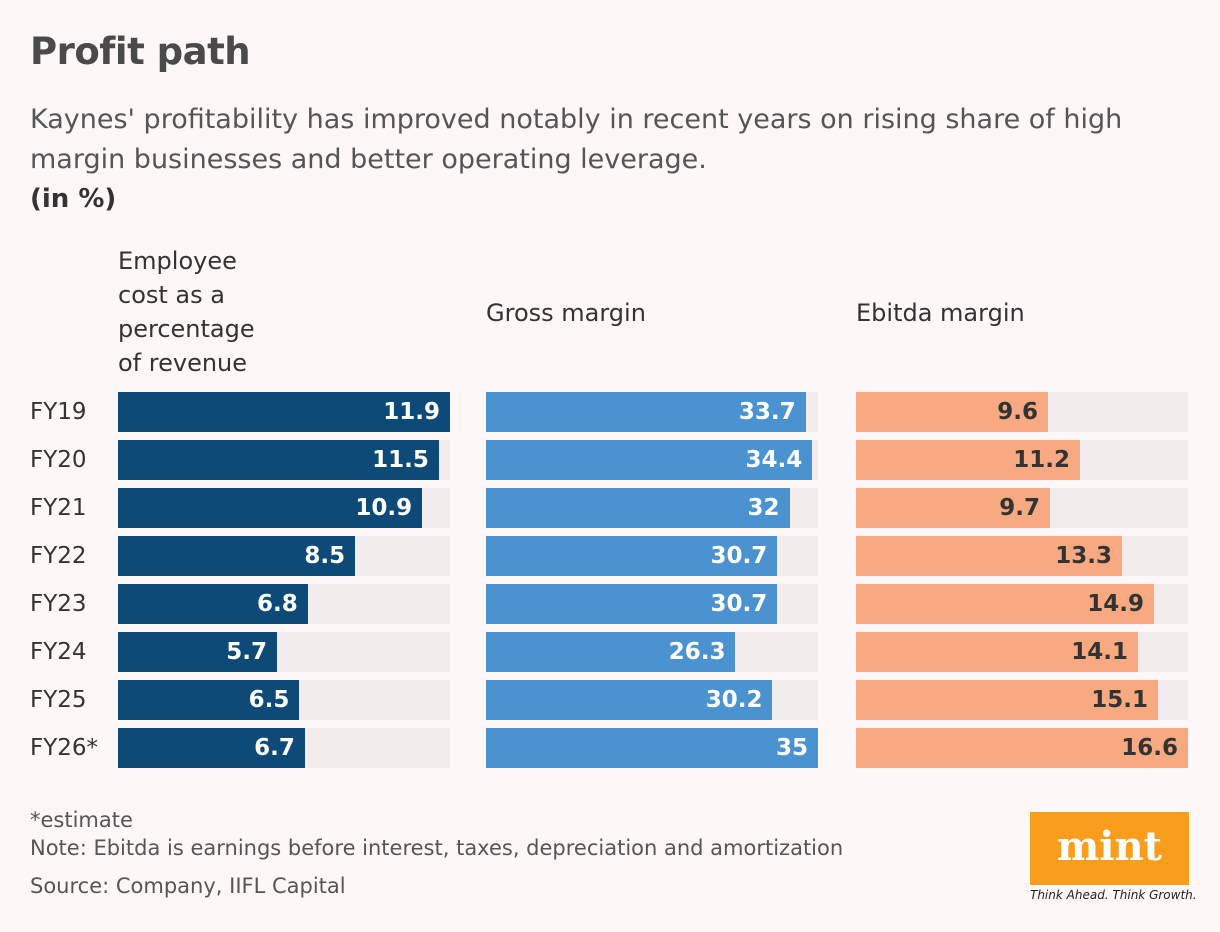 The width and height of the screenshot is (1220, 932). I want to click on data-label: 35, so click(791, 748).